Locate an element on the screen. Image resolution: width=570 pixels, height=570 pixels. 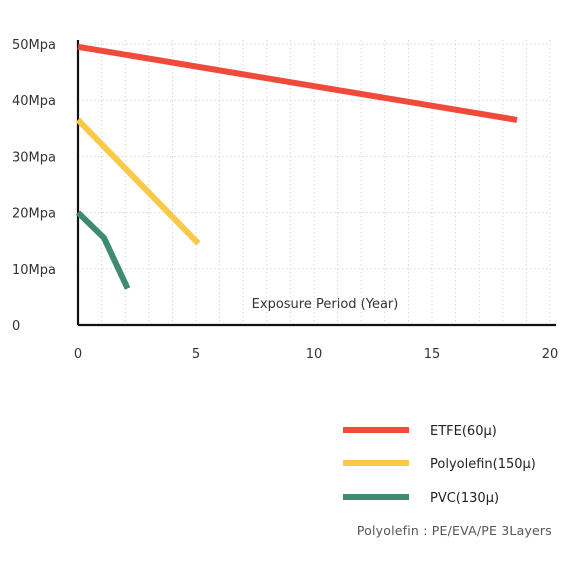
legend-label: ETFE(60μ) is located at coordinates (463, 431).